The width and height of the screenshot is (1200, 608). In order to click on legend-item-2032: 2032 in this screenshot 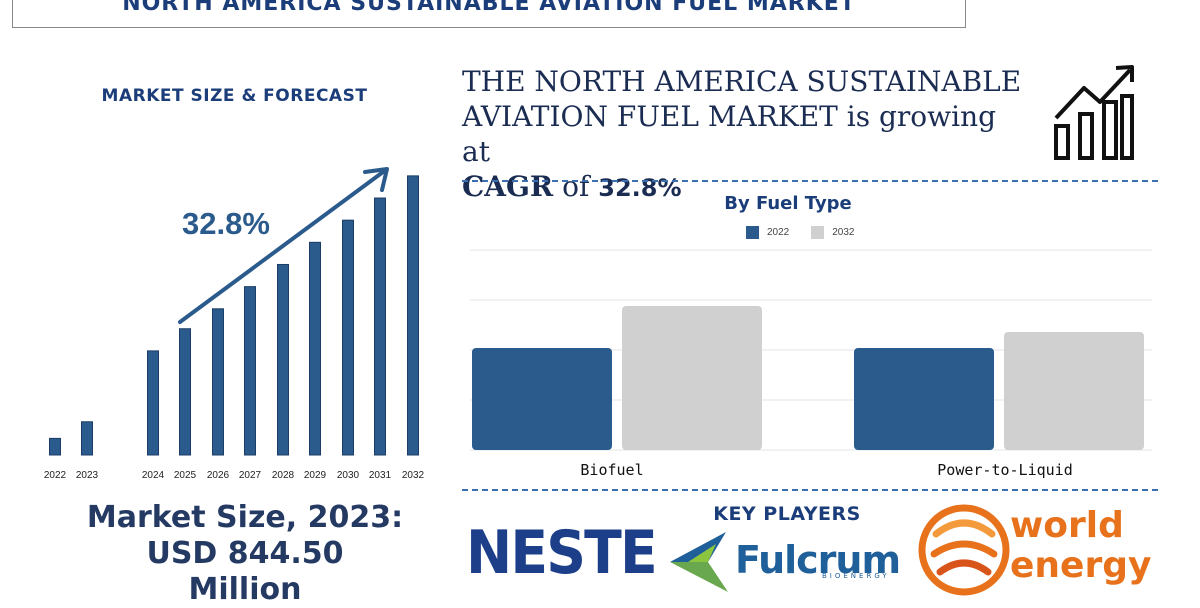, I will do `click(833, 232)`.